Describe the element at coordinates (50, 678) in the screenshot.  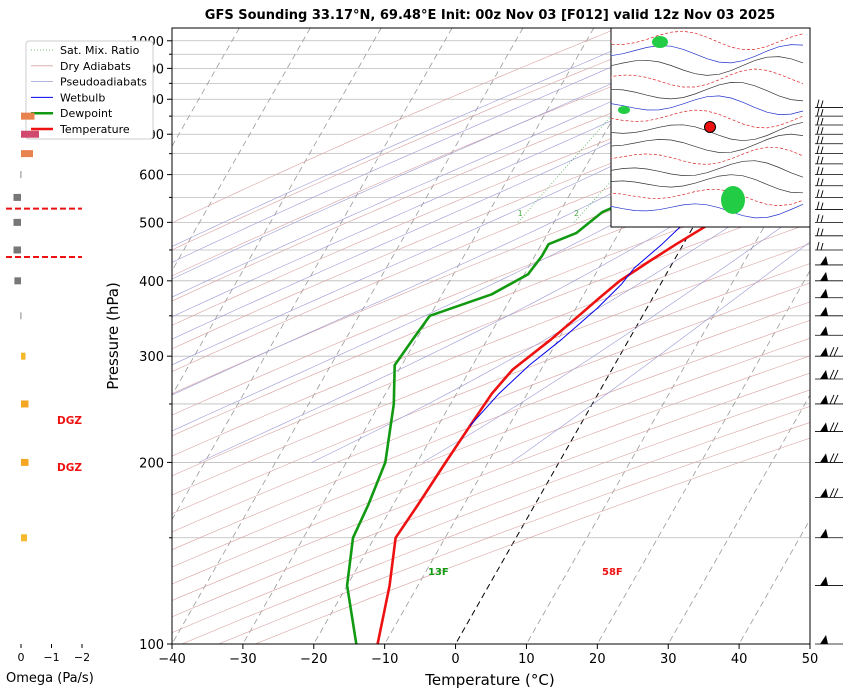
I see `omega-axis-label: Omega (Pa/s)` at that location.